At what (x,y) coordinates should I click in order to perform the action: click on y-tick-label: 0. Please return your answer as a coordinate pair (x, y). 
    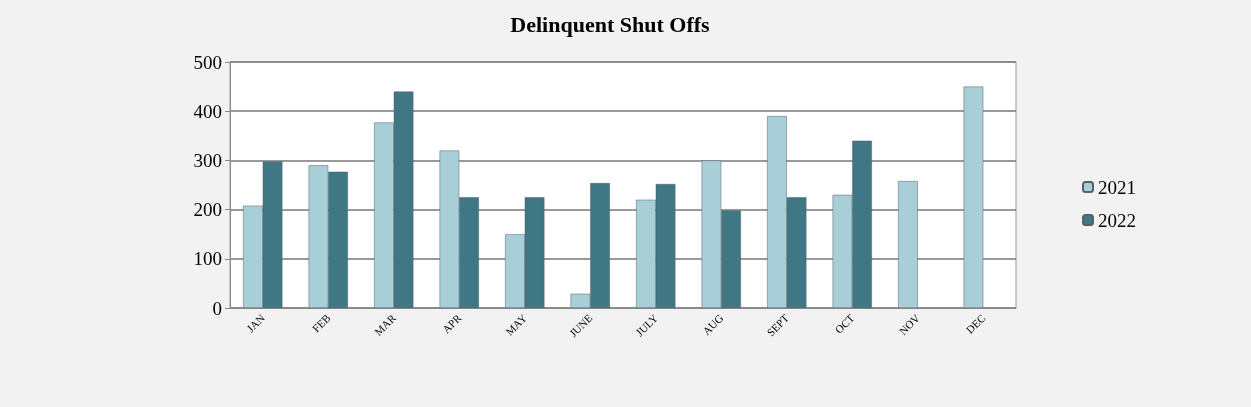
    Looking at the image, I should click on (217, 308).